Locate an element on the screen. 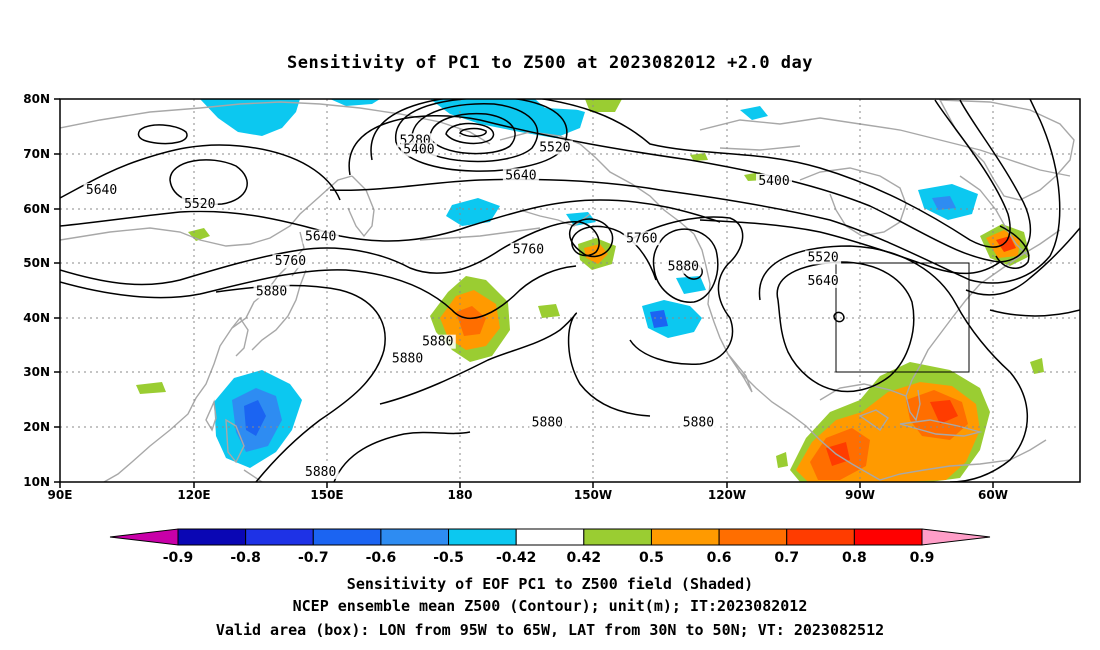 Image resolution: width=1100 pixels, height=650 pixels. lon-tick-label: 120E is located at coordinates (193, 495).